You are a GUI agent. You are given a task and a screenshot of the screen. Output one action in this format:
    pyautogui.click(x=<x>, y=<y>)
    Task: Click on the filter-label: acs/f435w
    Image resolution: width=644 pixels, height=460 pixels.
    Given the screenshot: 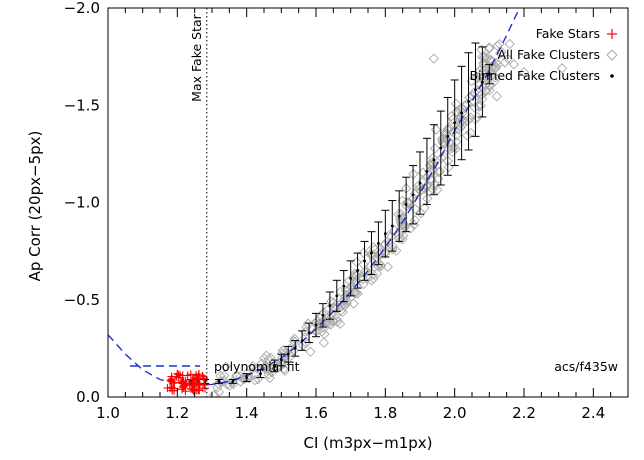 What is the action you would take?
    pyautogui.click(x=586, y=366)
    